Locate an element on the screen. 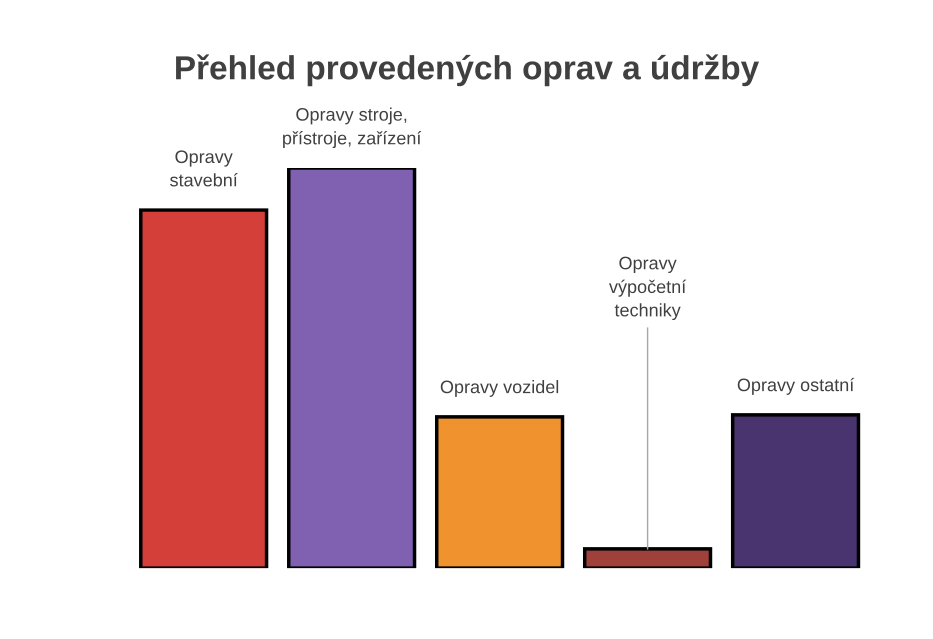 This screenshot has width=933, height=639. chart-title: Přehled provedených oprav a údržby is located at coordinates (468, 70).